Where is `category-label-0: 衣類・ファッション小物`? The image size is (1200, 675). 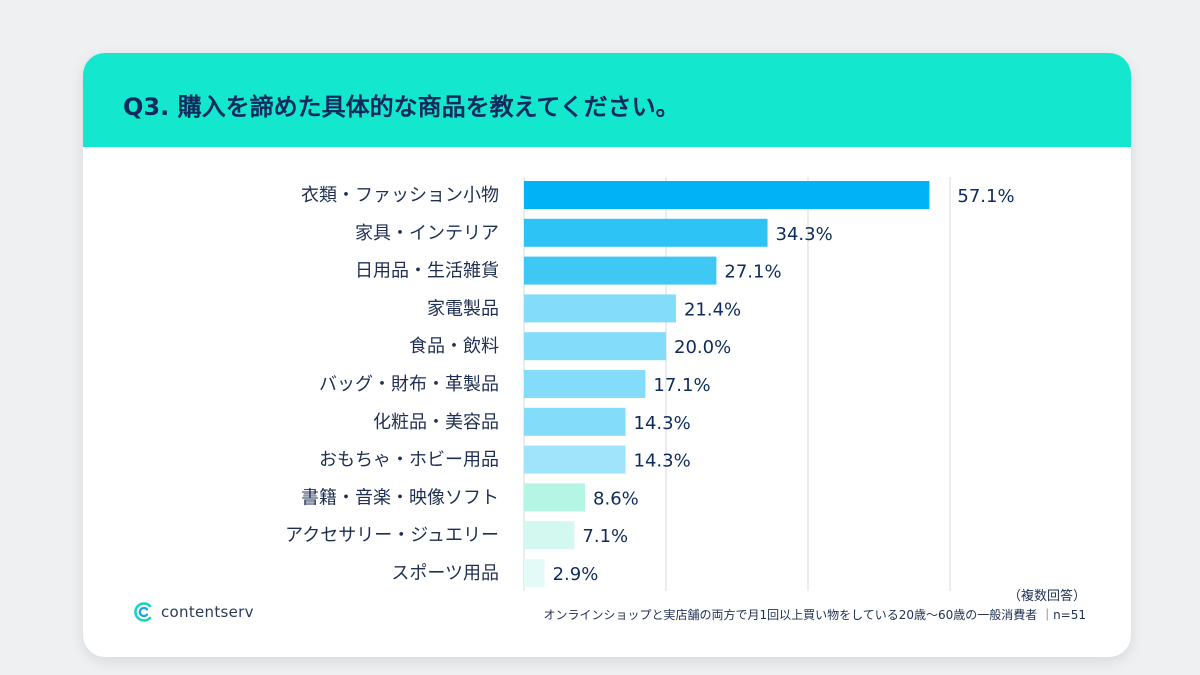 category-label-0: 衣類・ファッション小物 is located at coordinates (400, 195).